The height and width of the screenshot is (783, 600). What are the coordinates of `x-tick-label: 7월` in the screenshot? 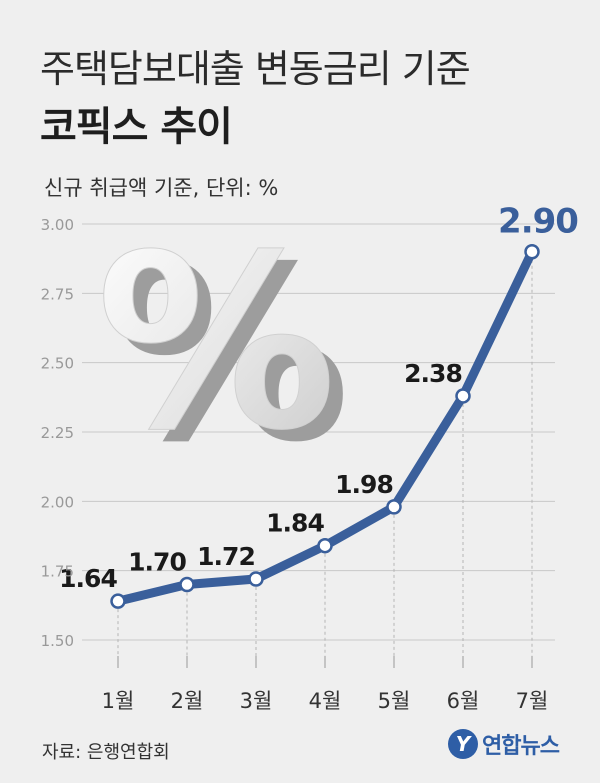 It's located at (532, 701).